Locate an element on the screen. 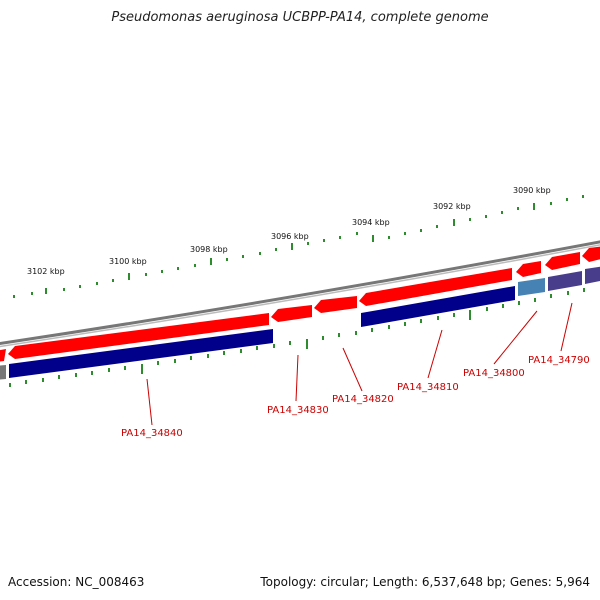 Image resolution: width=600 pixels, height=600 pixels. gene-arrow-partial-right is located at coordinates (591, 254).